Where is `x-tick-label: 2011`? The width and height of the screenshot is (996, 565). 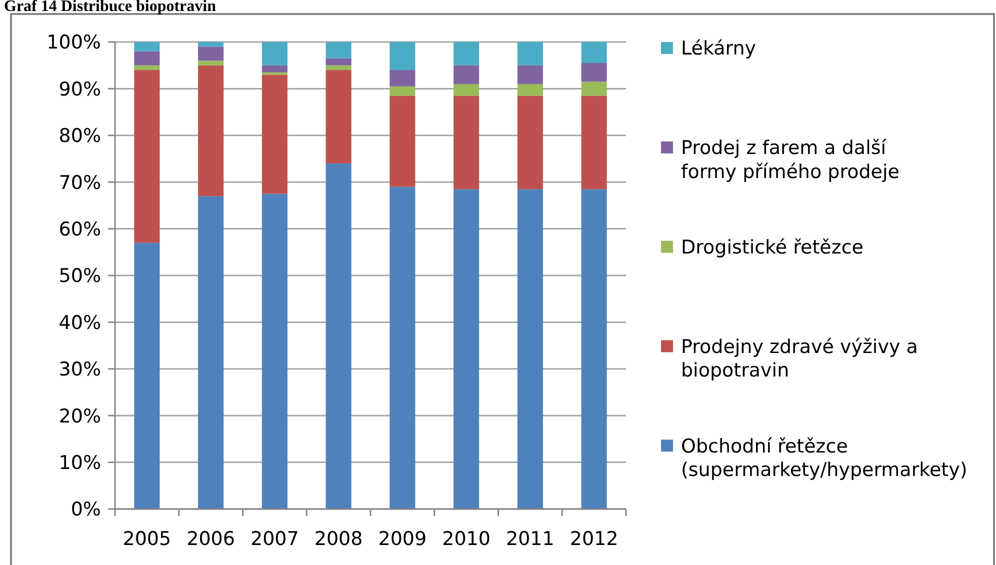
x-tick-label: 2011 is located at coordinates (530, 539).